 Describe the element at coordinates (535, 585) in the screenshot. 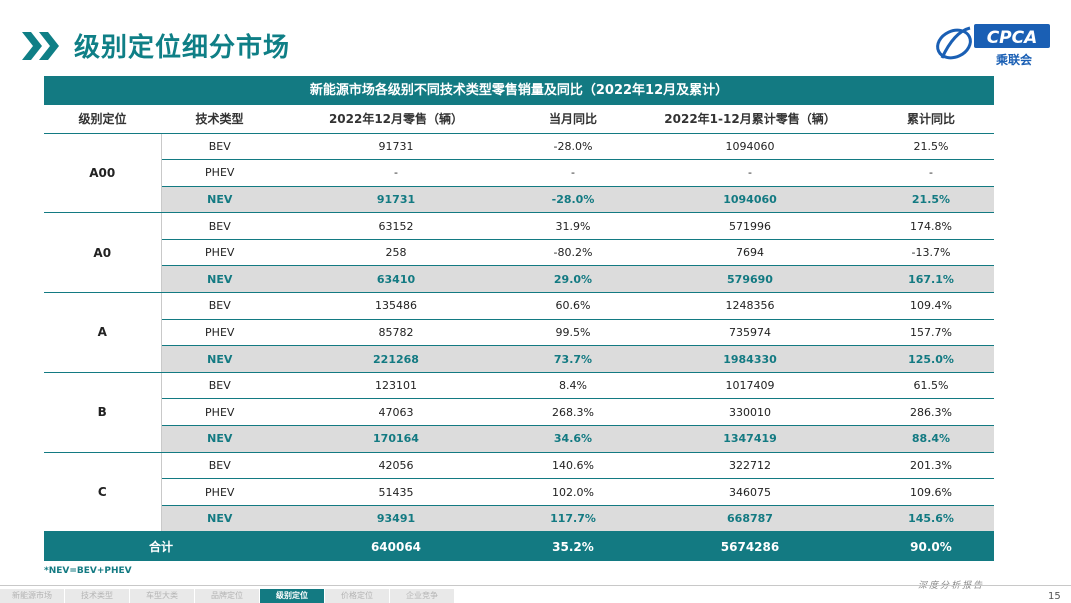

I see `footer-divider` at that location.